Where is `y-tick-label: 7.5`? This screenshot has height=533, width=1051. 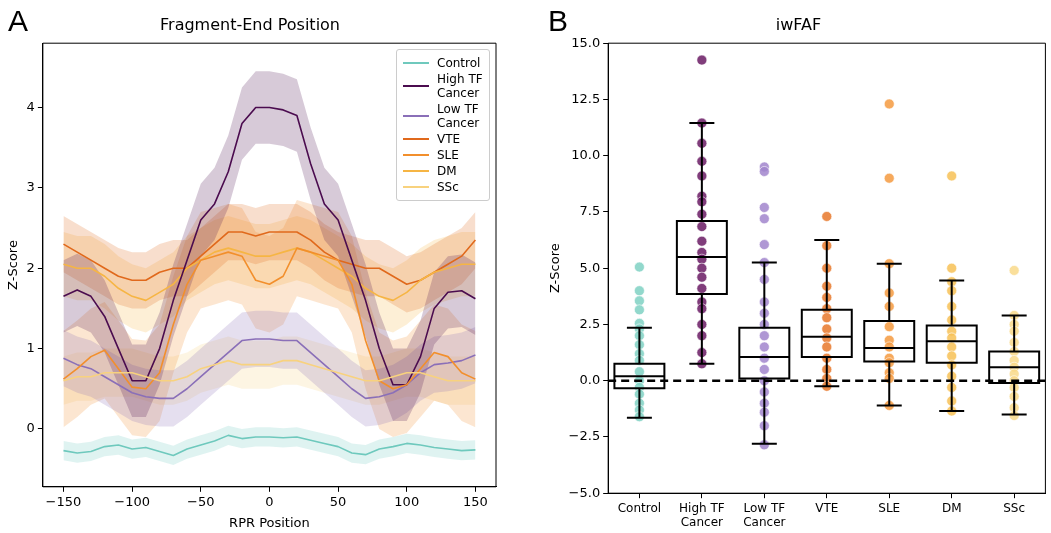 y-tick-label: 7.5 is located at coordinates (590, 211).